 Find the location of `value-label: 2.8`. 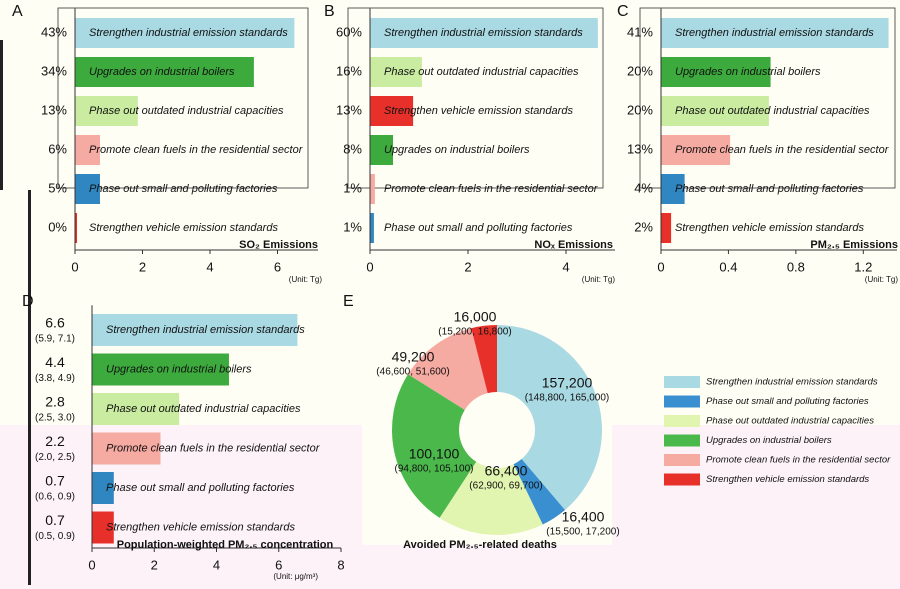

value-label: 2.8 is located at coordinates (55, 402).